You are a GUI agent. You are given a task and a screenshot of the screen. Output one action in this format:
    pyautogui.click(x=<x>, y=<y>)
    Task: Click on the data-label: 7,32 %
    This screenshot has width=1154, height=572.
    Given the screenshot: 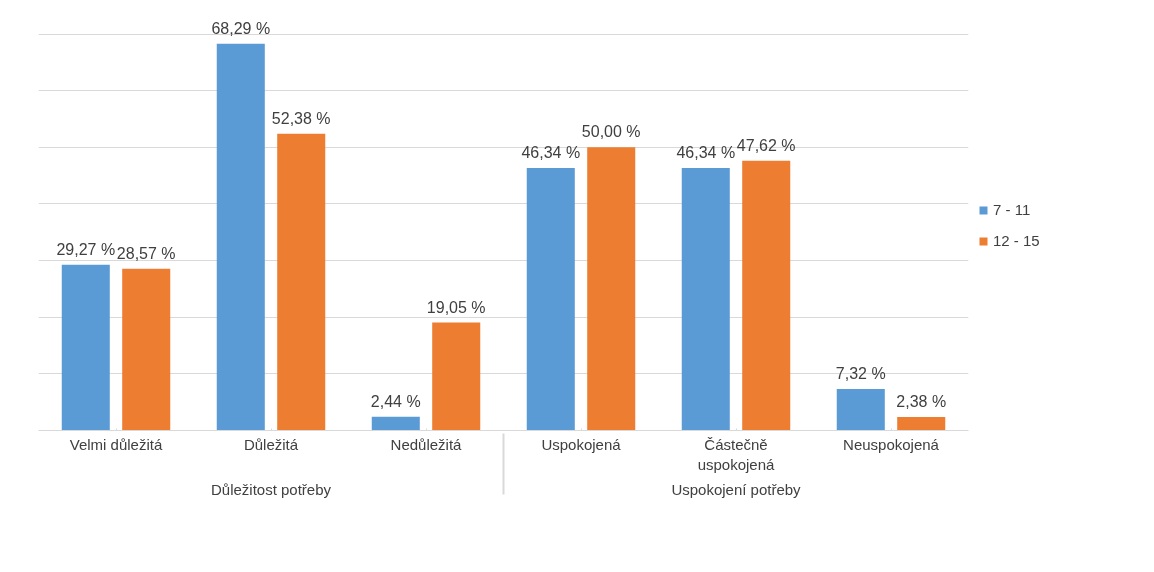 What is the action you would take?
    pyautogui.click(x=860, y=374)
    